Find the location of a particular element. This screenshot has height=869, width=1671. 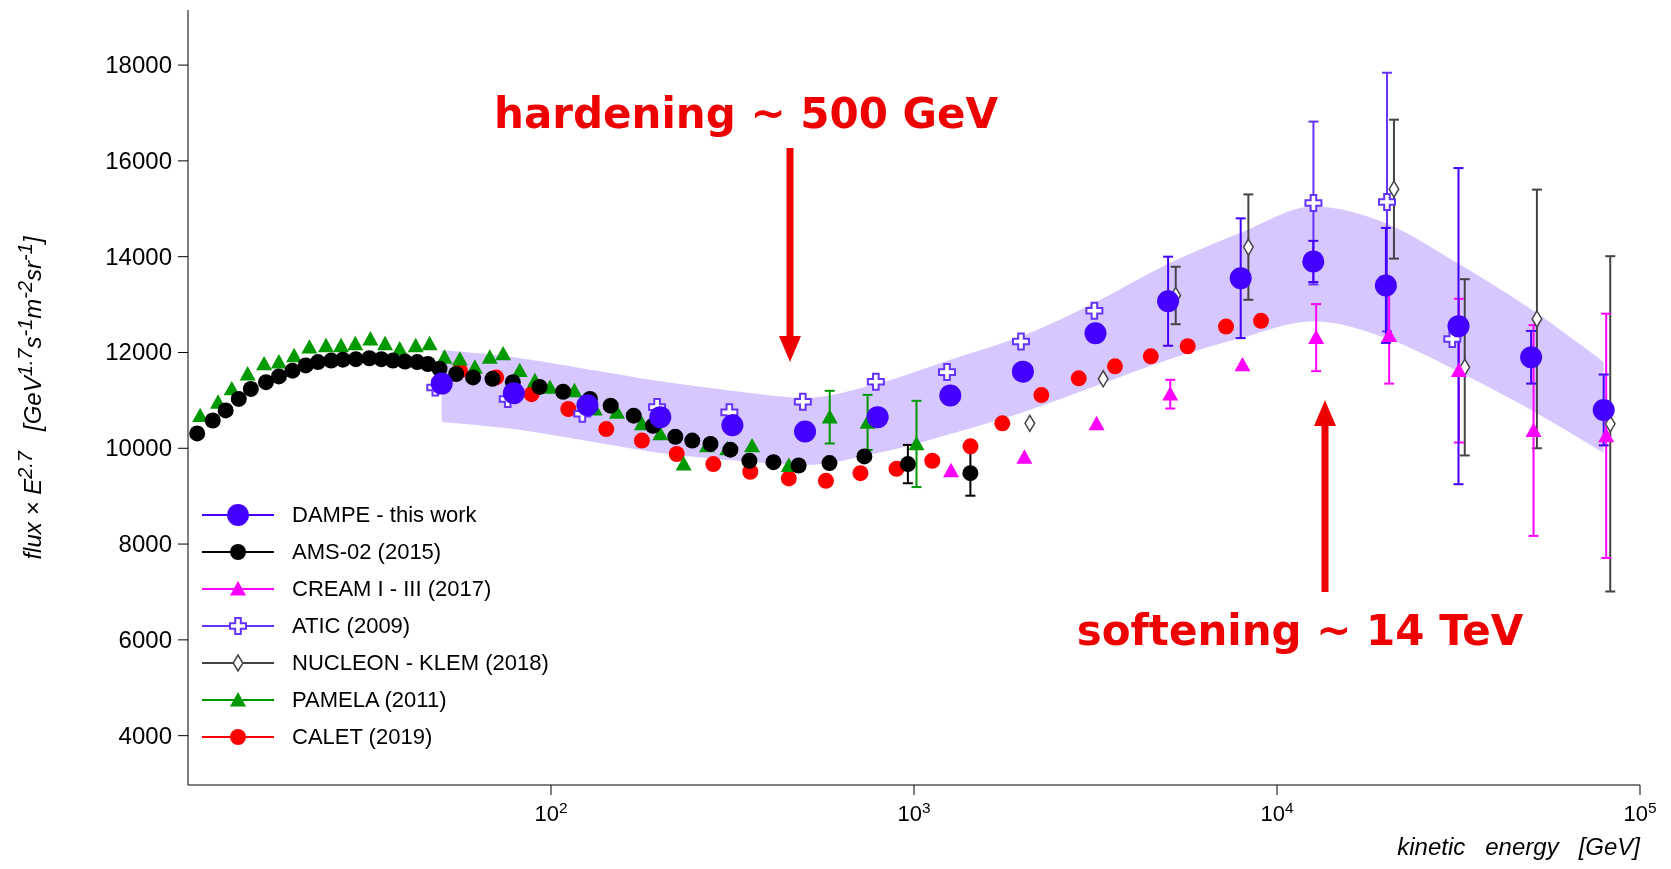

legend-label: CALET (2019) is located at coordinates (362, 736).